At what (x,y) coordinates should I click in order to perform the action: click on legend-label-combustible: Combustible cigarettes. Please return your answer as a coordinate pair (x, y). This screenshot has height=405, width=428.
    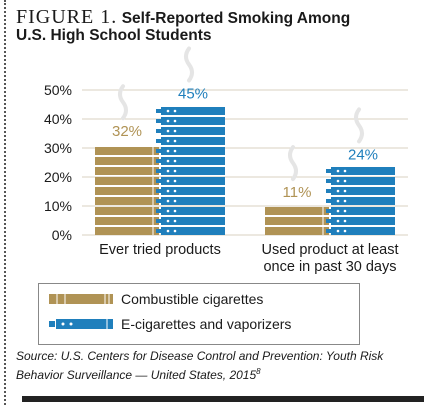
    Looking at the image, I should click on (192, 299).